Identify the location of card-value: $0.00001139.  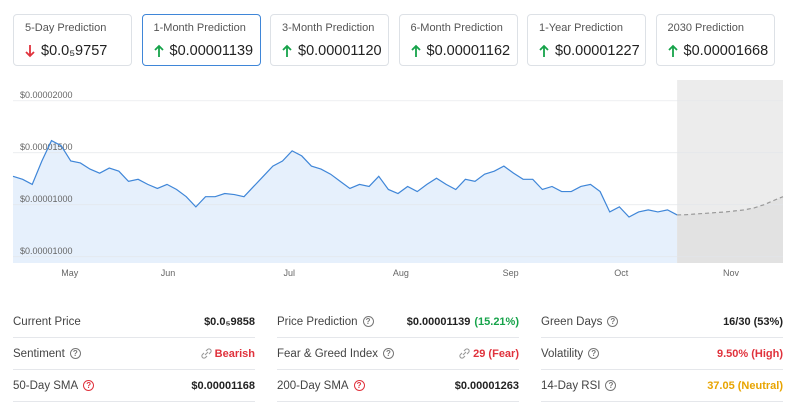
(211, 51).